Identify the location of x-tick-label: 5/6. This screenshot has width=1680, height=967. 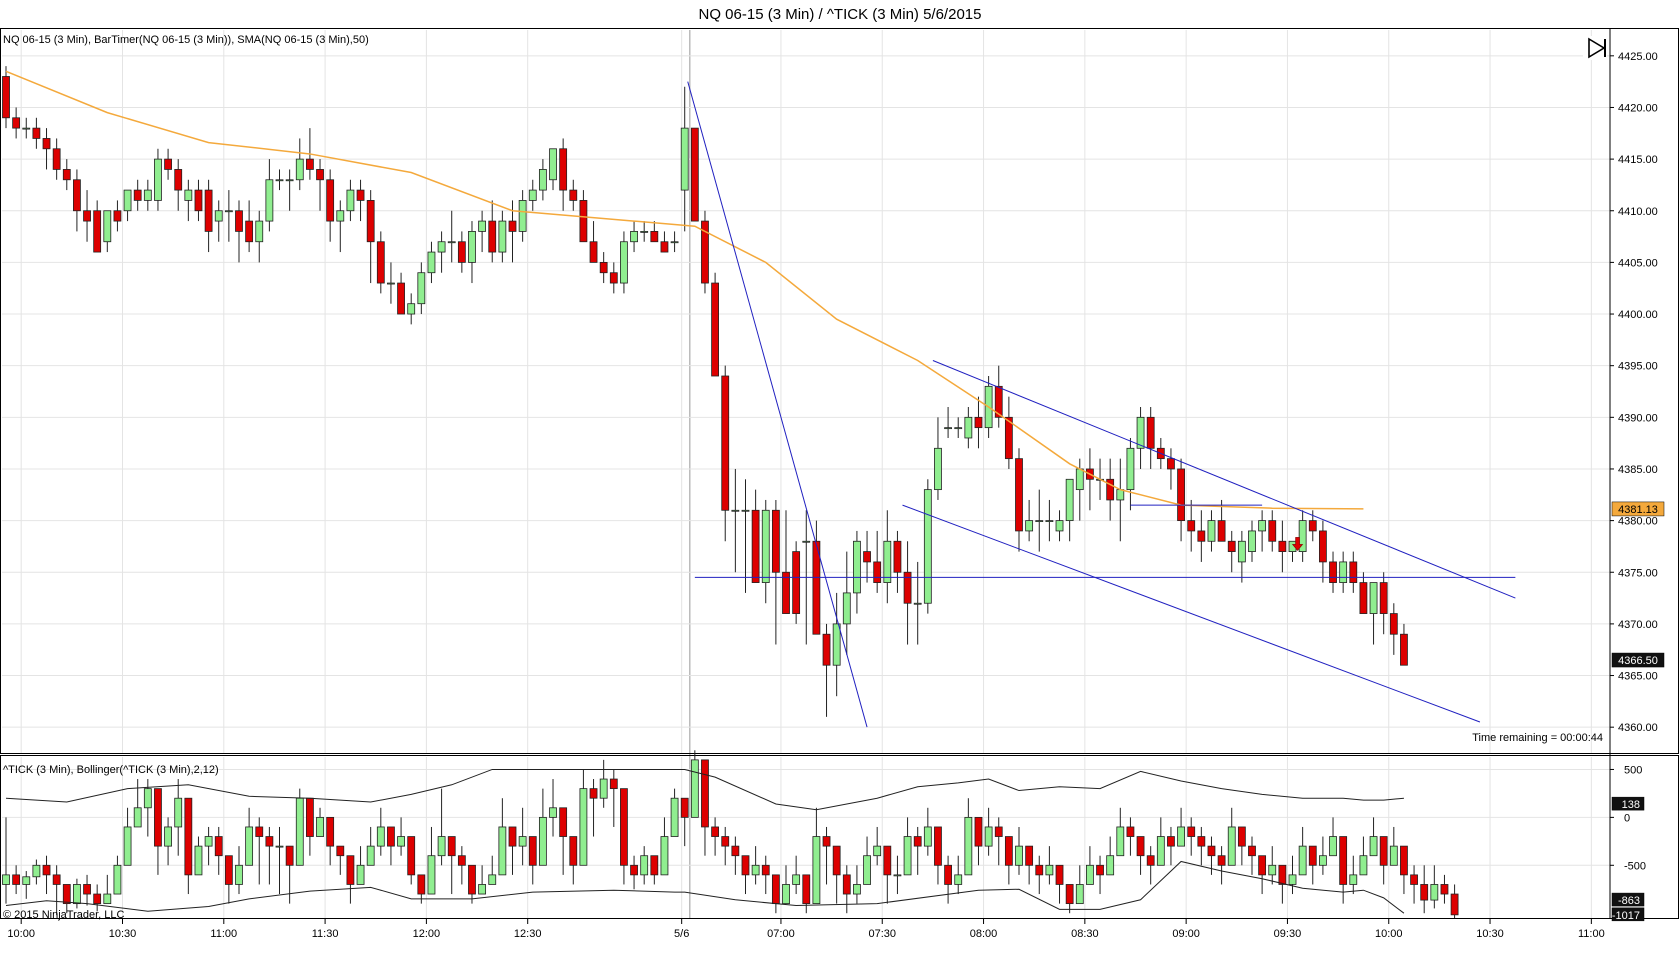
(681, 934).